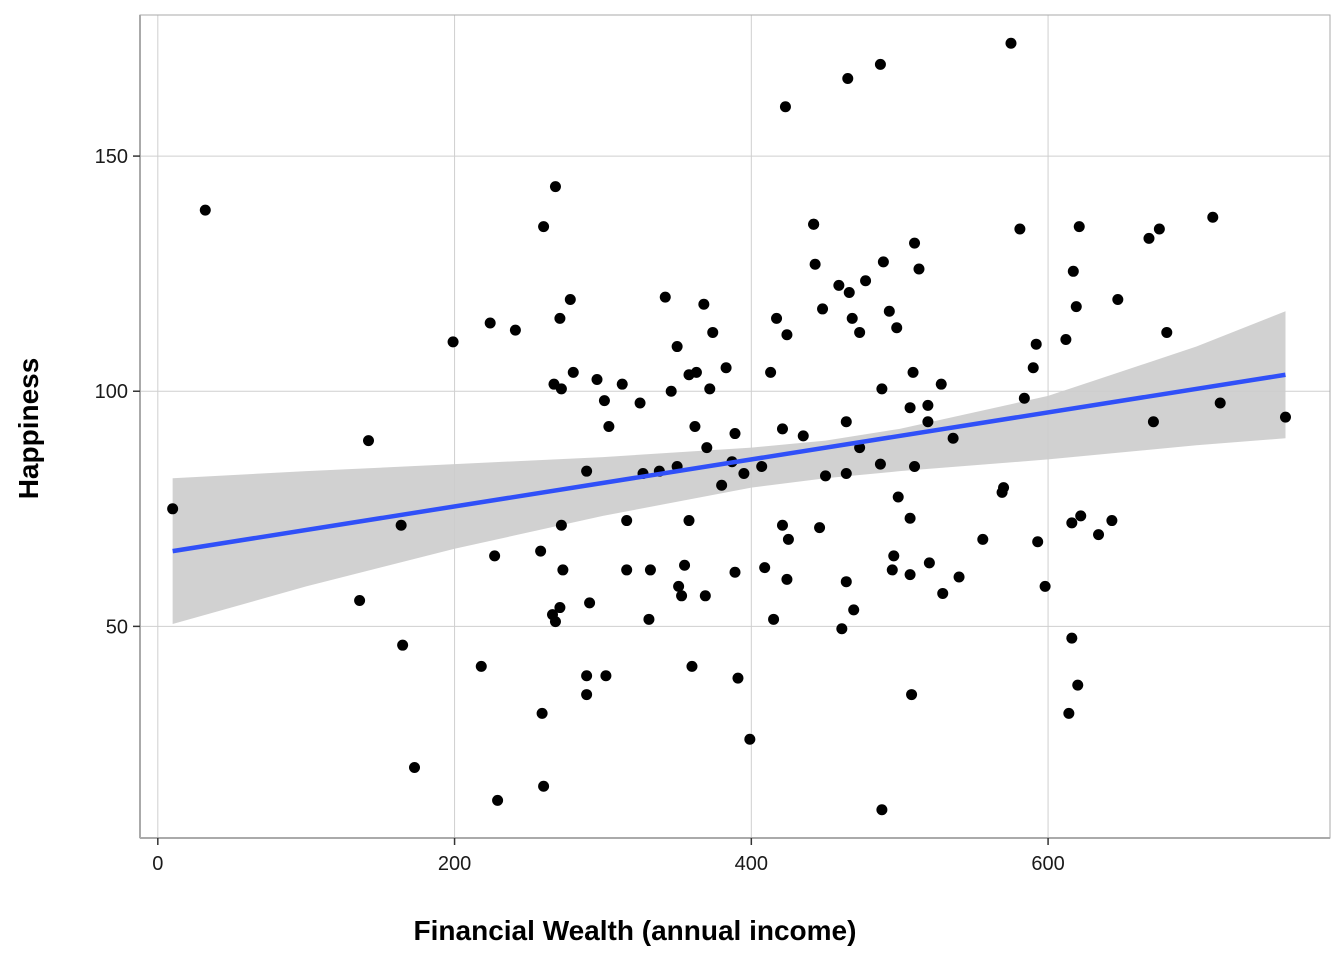 This screenshot has height=960, width=1344. What do you see at coordinates (117, 392) in the screenshot?
I see `y-axis-ticks: 50 100 150` at bounding box center [117, 392].